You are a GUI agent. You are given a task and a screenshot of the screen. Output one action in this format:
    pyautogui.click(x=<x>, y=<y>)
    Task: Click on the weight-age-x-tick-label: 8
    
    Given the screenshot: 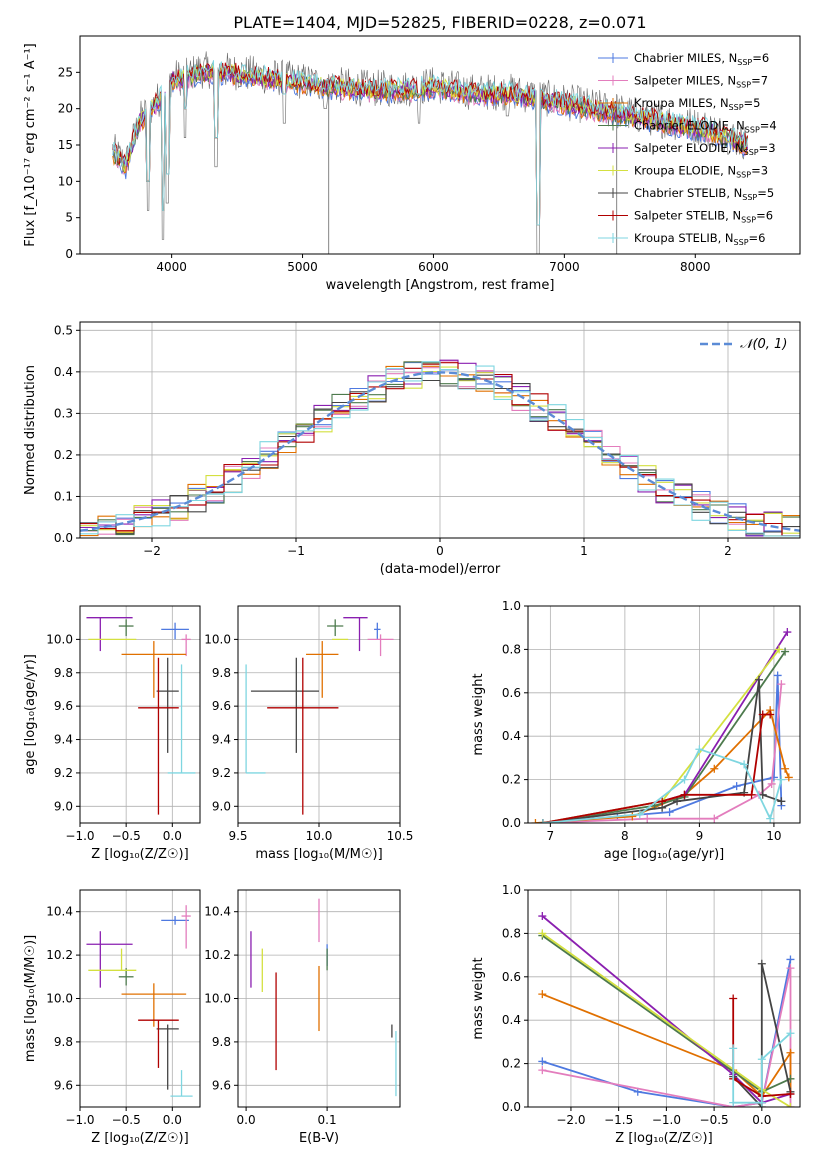 What is the action you would take?
    pyautogui.click(x=625, y=836)
    